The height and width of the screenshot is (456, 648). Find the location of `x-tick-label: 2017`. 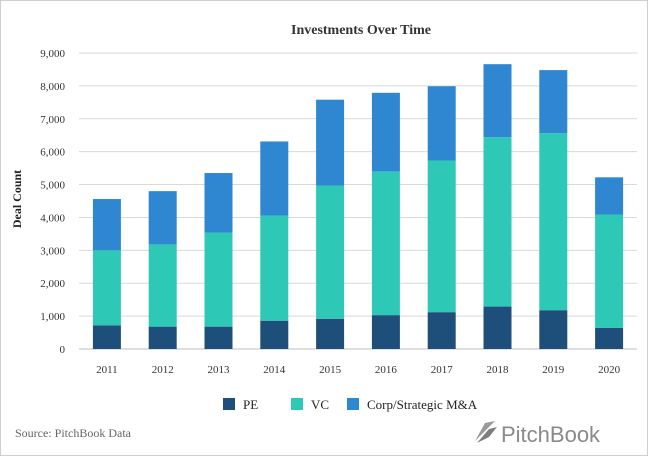

x-tick-label: 2017 is located at coordinates (442, 370).